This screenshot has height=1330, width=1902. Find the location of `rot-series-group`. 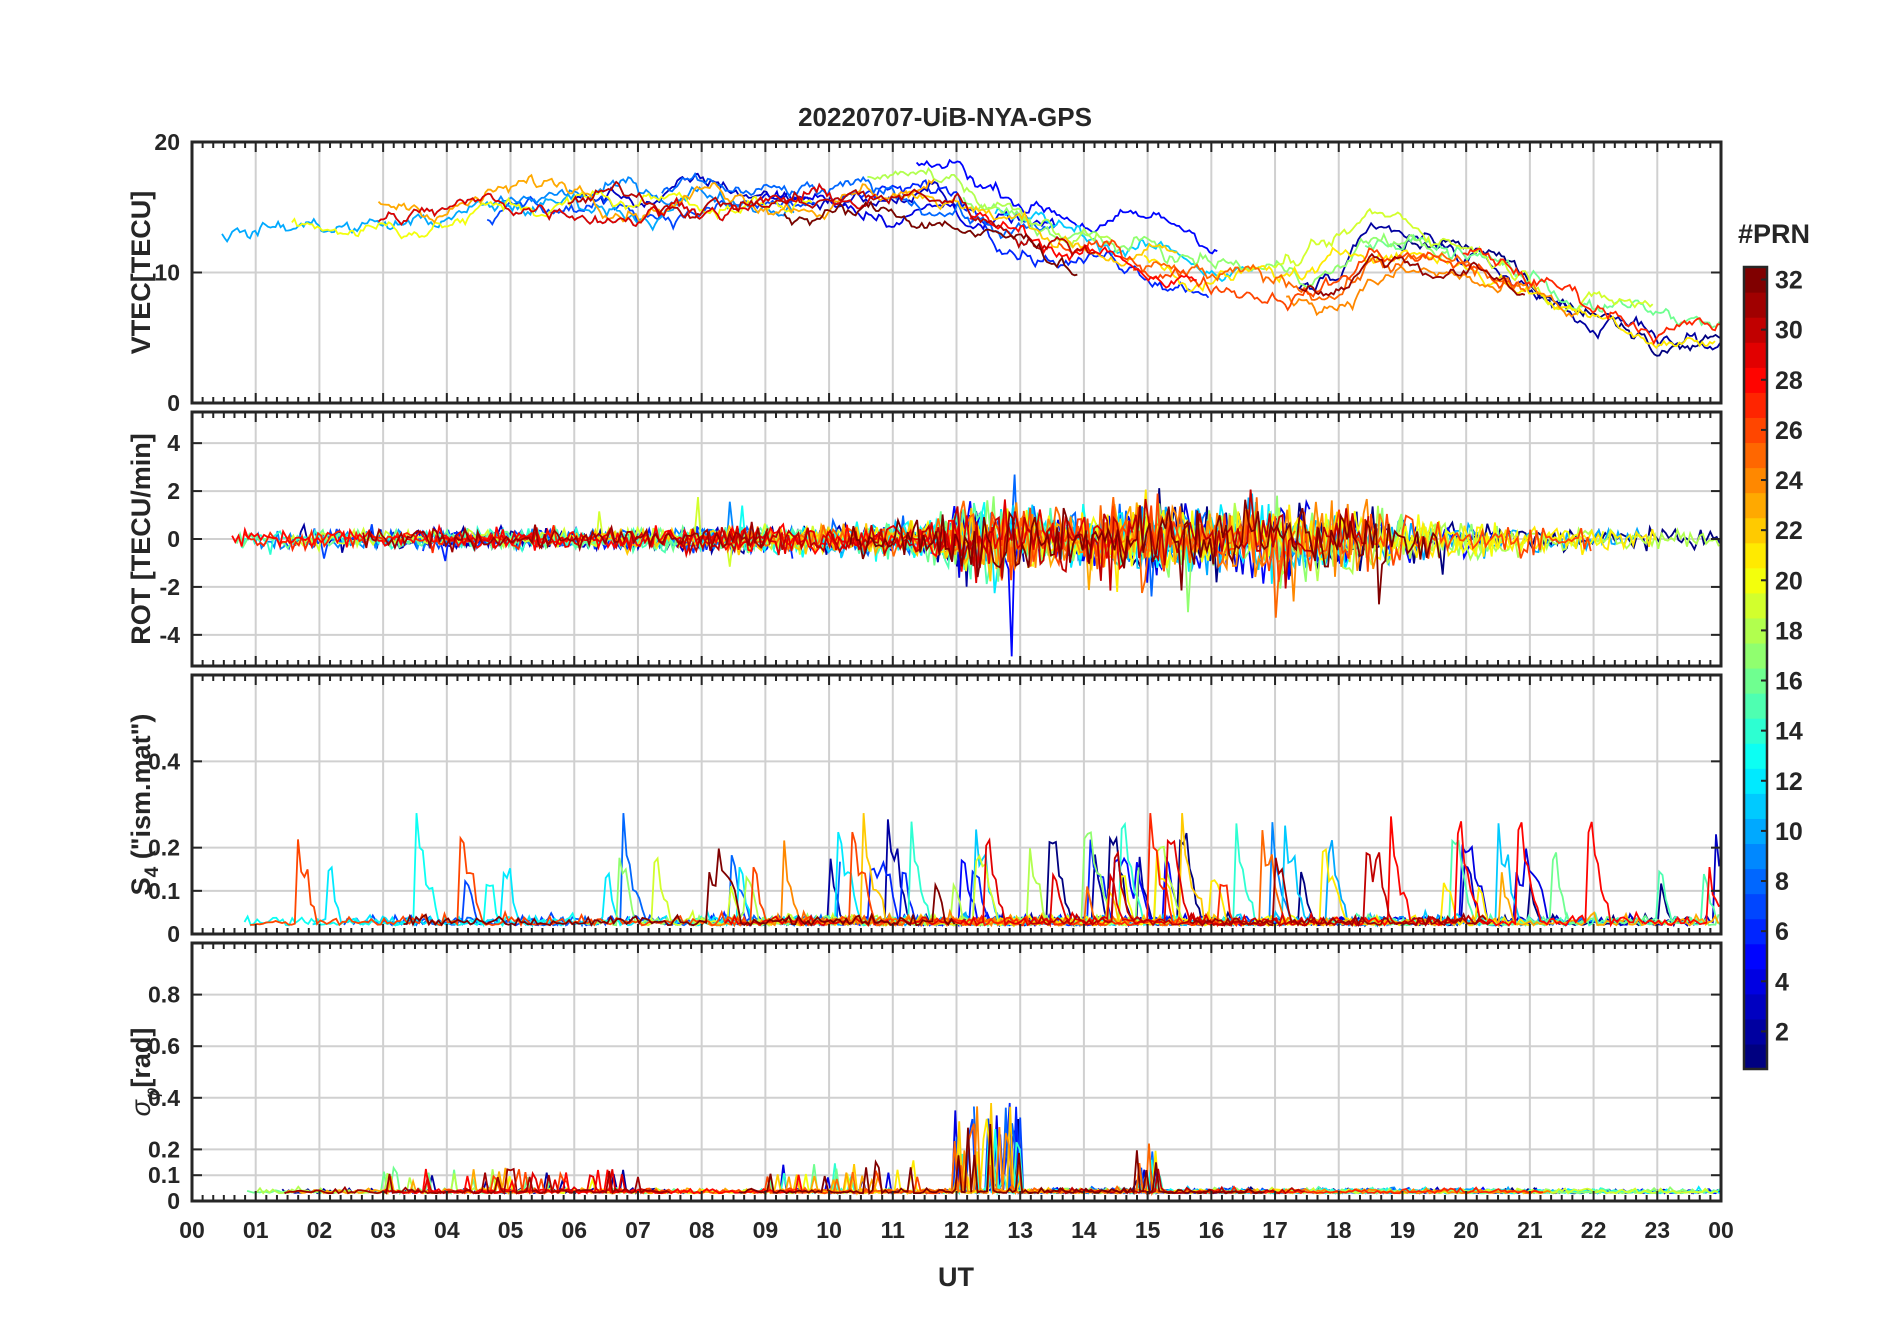

rot-series-group is located at coordinates (976, 565).